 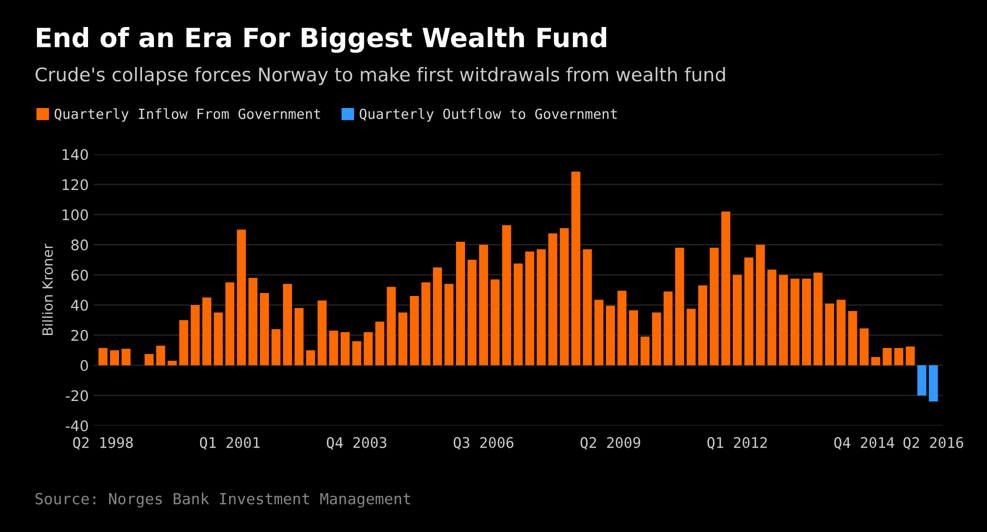 I want to click on y-tick-label: 140, so click(x=75, y=154).